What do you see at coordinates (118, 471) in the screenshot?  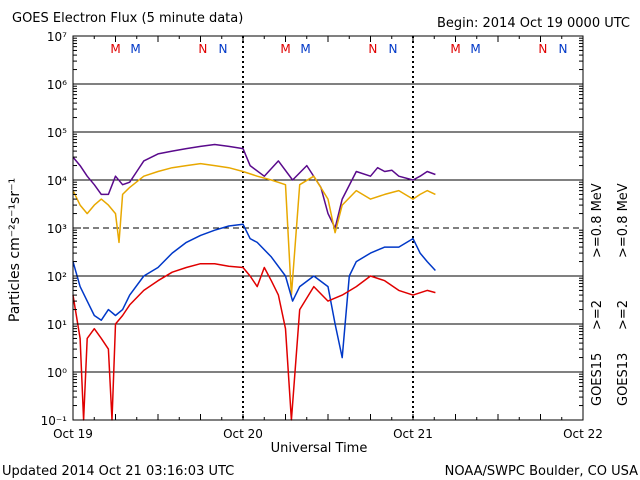 I see `updated-timestamp: Updated 2014 Oct 21 03:16:03 UTC` at bounding box center [118, 471].